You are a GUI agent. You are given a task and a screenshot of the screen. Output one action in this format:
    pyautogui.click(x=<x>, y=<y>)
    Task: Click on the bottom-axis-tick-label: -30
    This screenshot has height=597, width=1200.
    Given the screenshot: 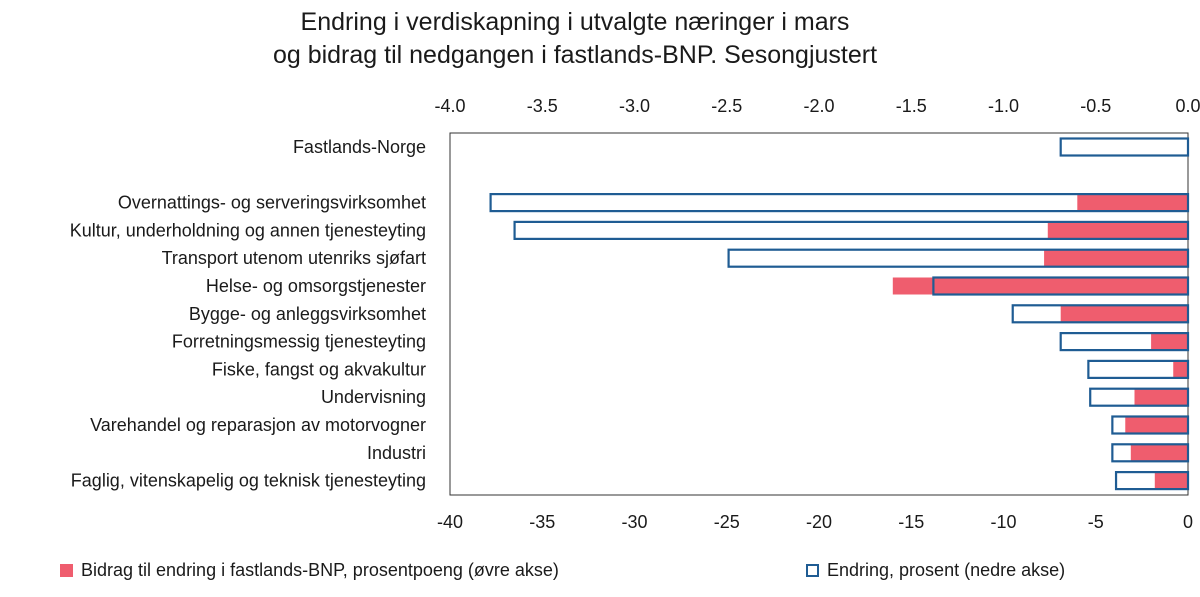 What is the action you would take?
    pyautogui.click(x=634, y=522)
    